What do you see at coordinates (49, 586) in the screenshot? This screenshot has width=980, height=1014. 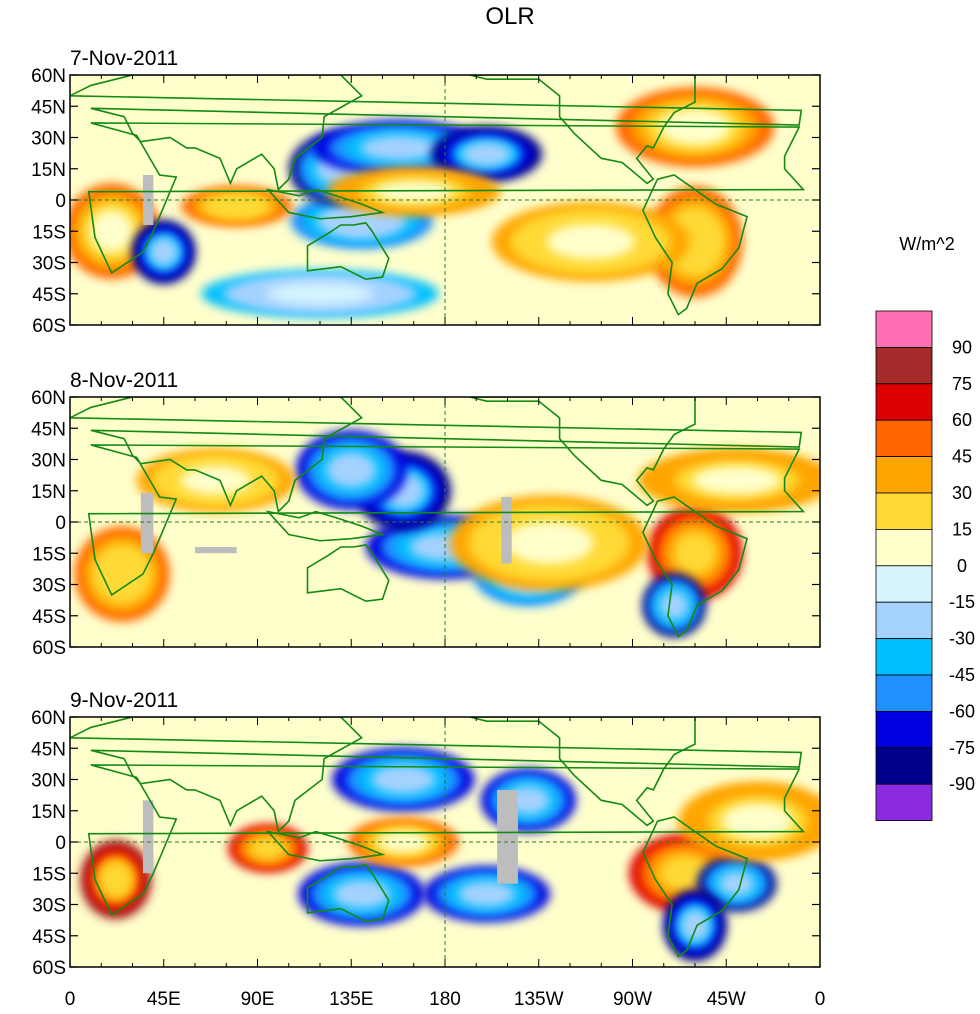 I see `y-tick-label: 30S` at bounding box center [49, 586].